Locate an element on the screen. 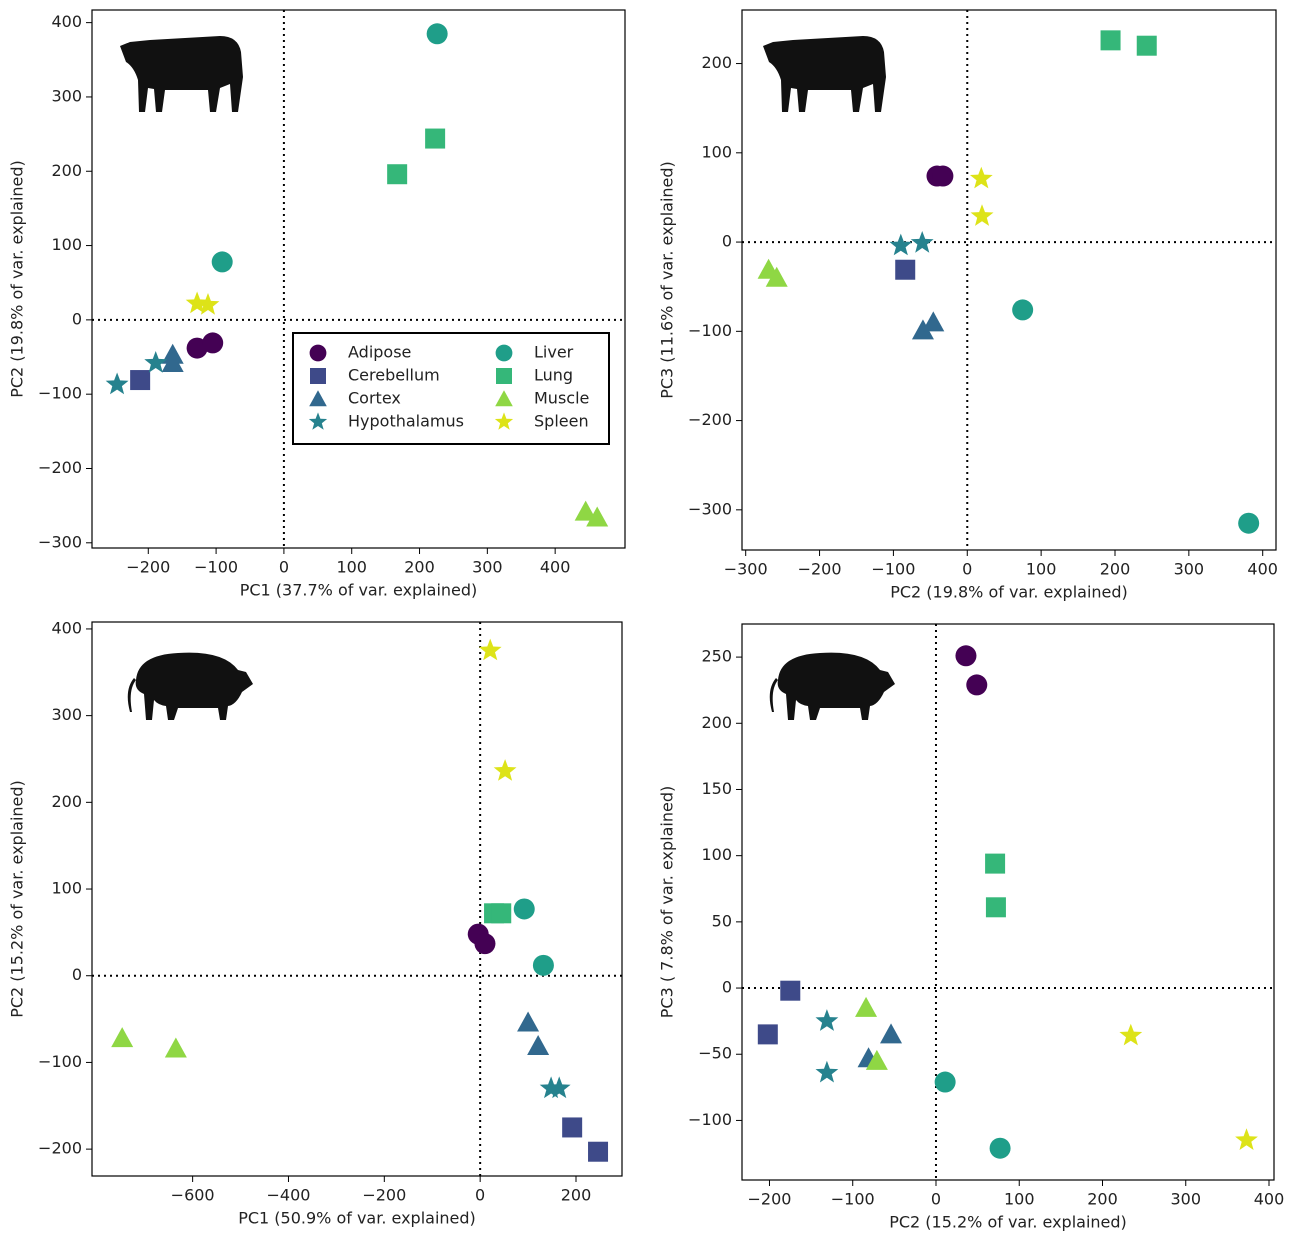 The height and width of the screenshot is (1235, 1291). x-tick-label: −300 is located at coordinates (746, 569).